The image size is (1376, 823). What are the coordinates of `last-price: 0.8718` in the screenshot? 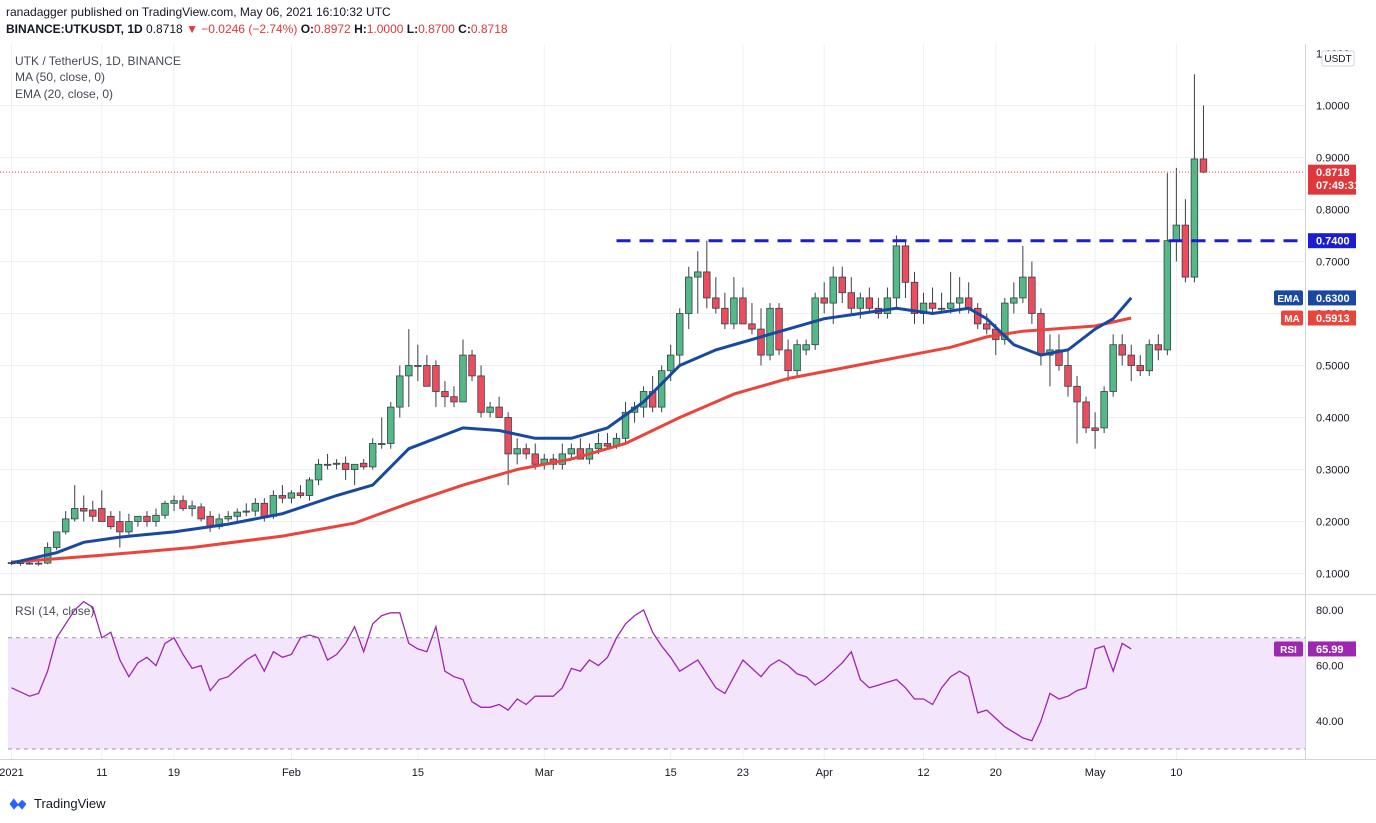 It's located at (164, 29).